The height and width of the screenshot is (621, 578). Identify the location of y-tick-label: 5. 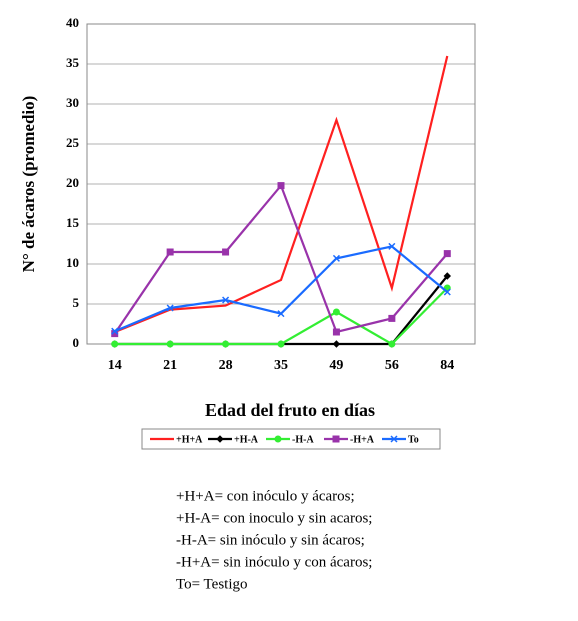
(76, 302).